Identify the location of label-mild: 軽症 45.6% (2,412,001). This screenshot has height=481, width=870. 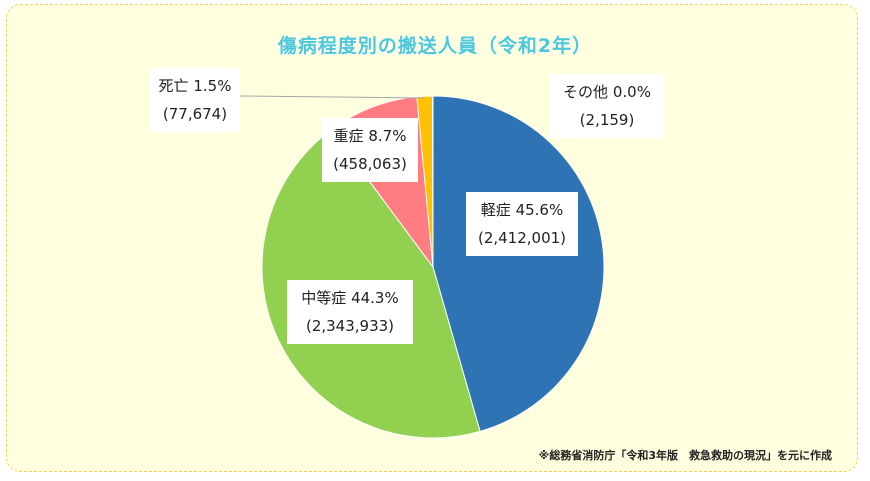
(522, 224).